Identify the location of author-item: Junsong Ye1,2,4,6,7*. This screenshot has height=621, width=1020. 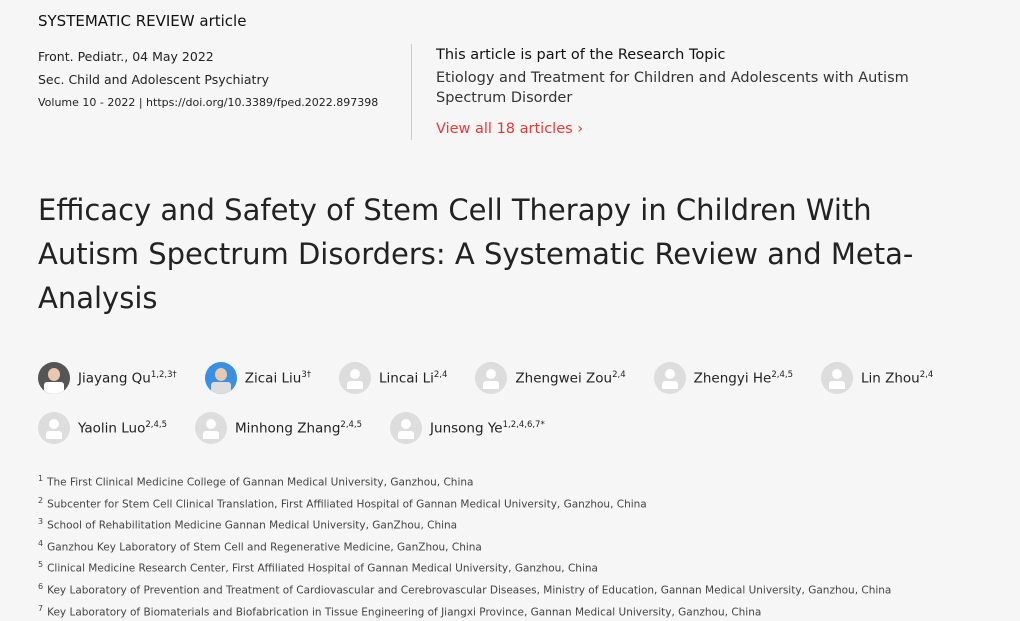
(467, 428).